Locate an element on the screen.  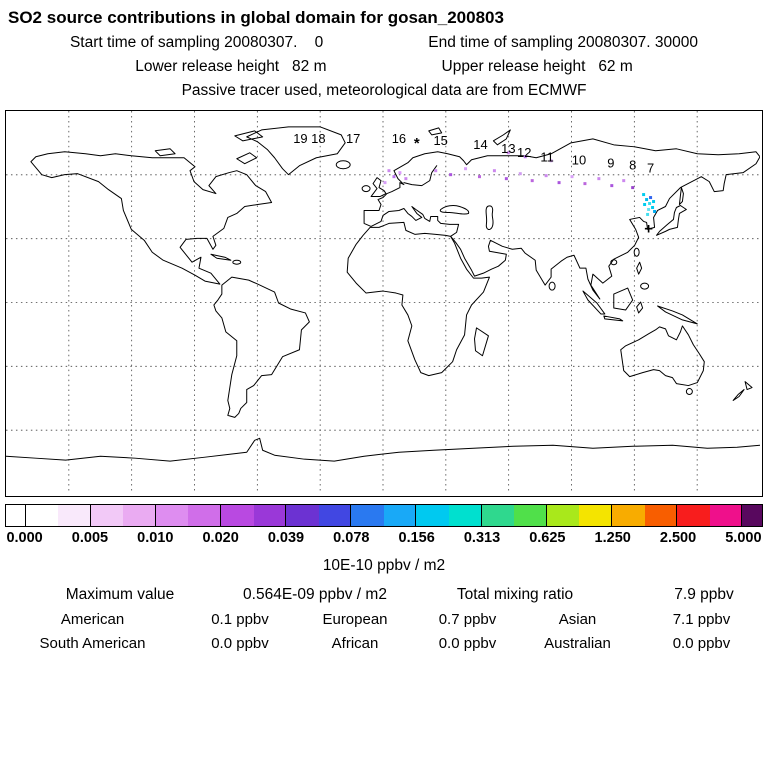
coast-sri-lanka is located at coordinates (552, 286).